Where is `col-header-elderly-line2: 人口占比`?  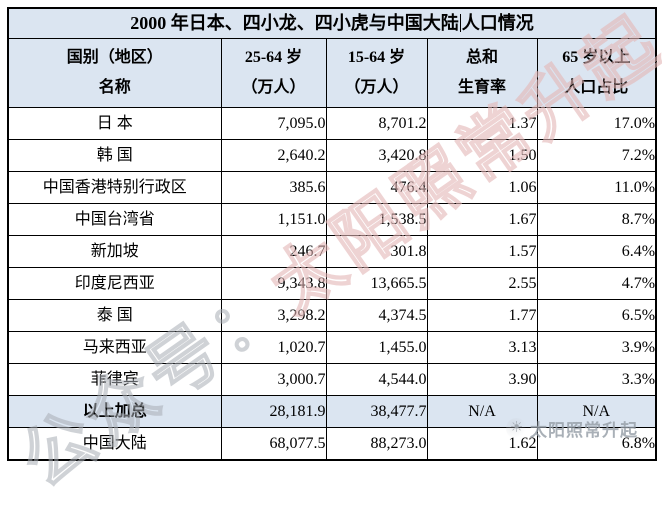 col-header-elderly-line2: 人口占比 is located at coordinates (596, 87).